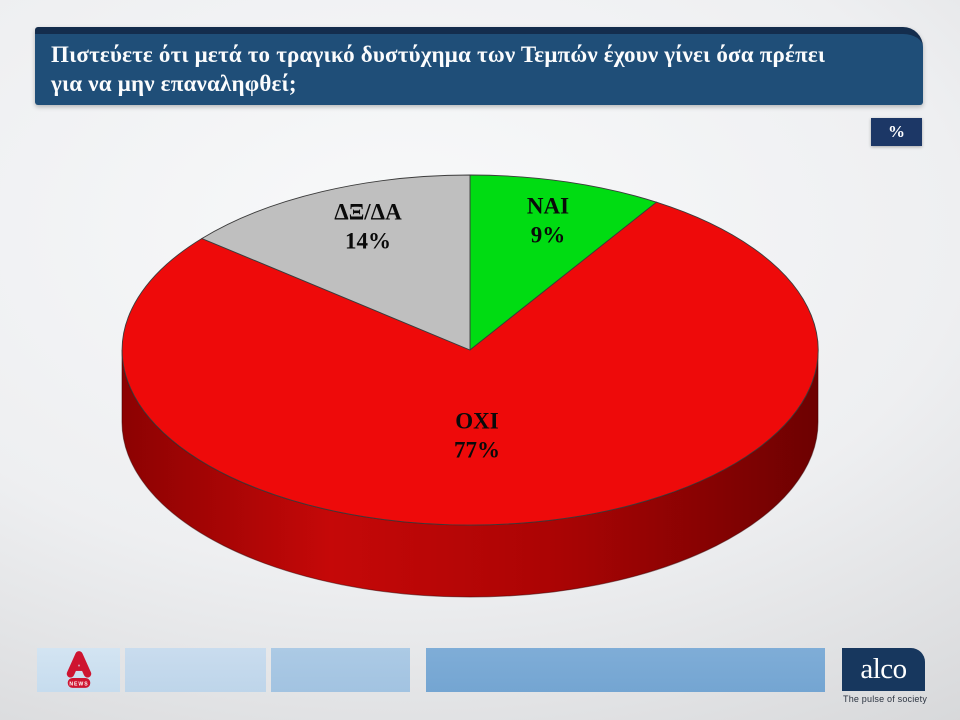 This screenshot has width=960, height=720. I want to click on pie-label-nai-pct: 9%, so click(548, 234).